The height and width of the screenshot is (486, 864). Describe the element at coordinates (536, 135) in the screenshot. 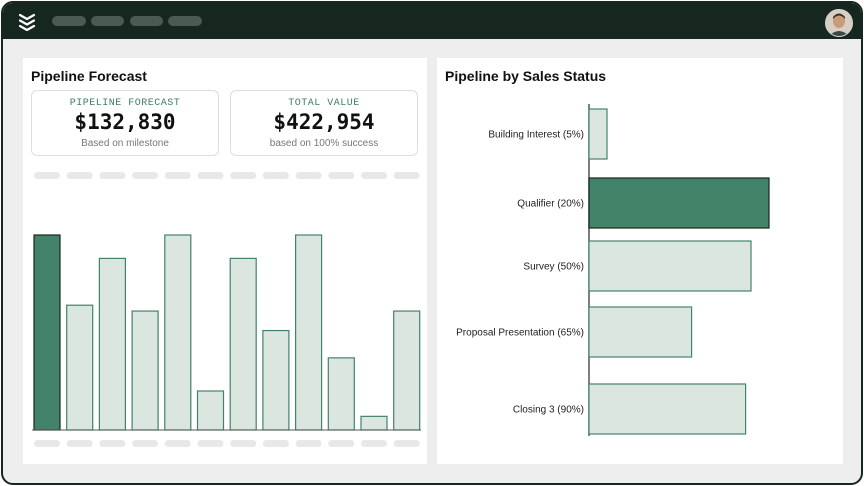

I see `category-label: Building Interest (5%)` at that location.